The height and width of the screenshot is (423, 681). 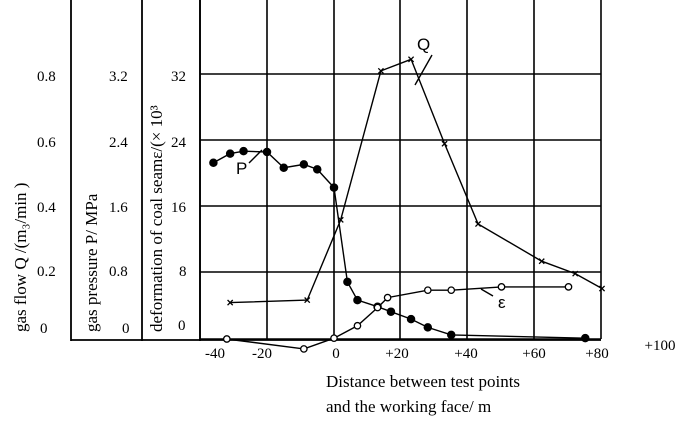 I want to click on y-tick-deformation: 0, so click(x=182, y=326).